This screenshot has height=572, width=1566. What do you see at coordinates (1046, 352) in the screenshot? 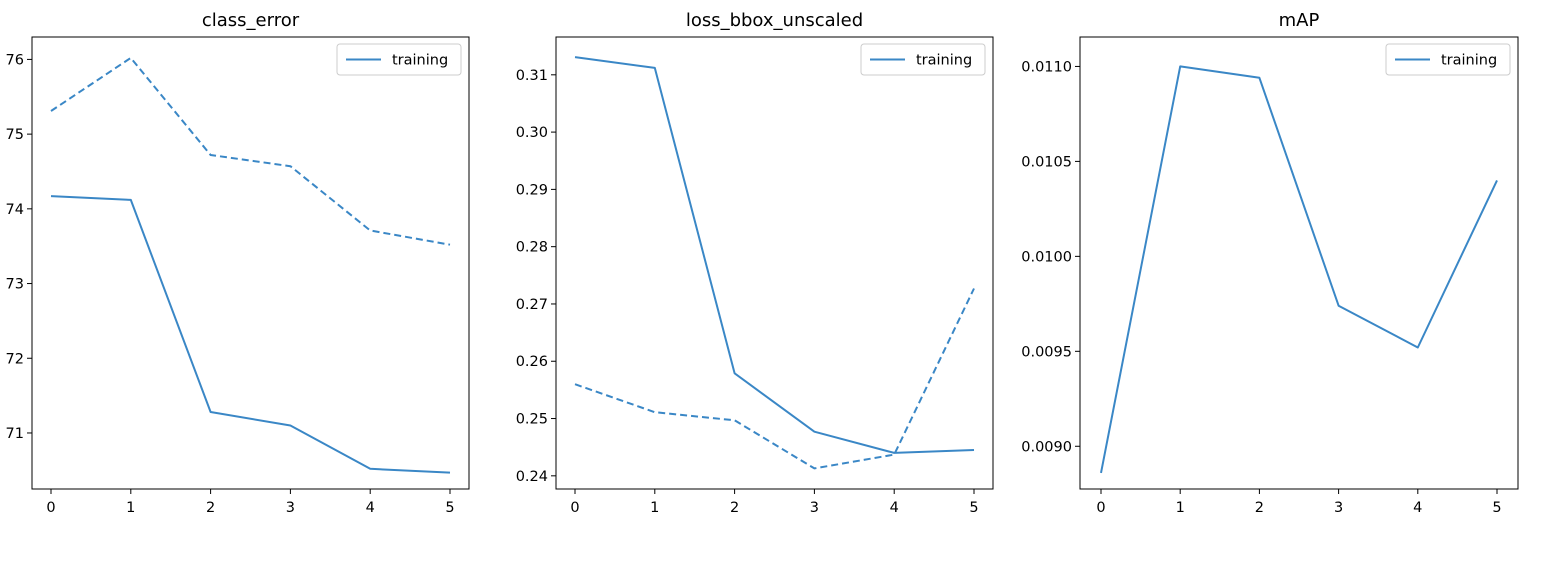
I see `y-tick-label: 0.0095` at bounding box center [1046, 352].